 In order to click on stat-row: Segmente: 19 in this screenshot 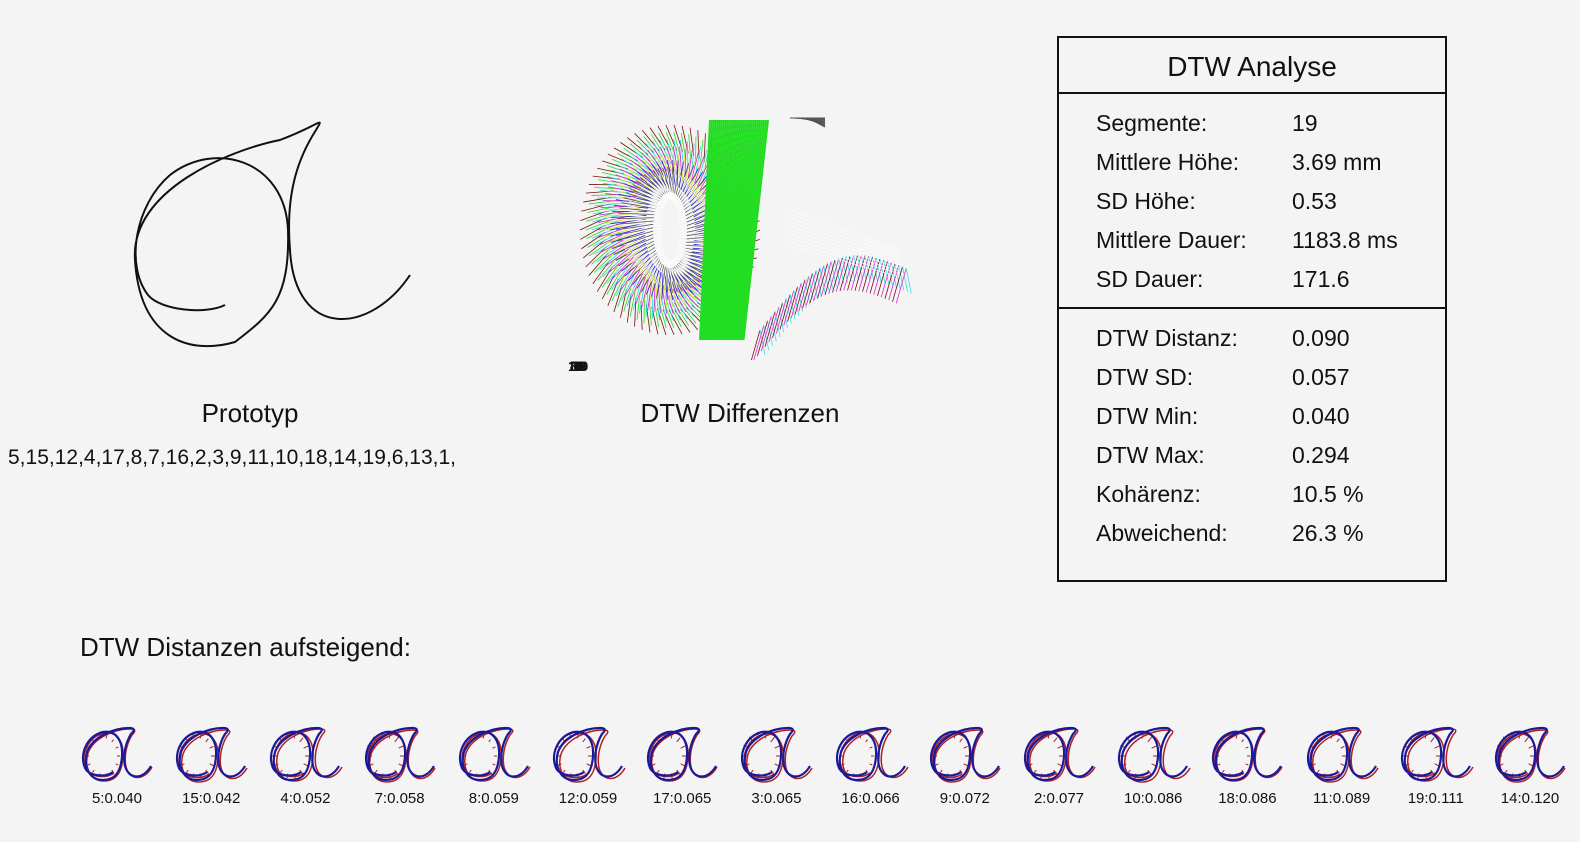, I will do `click(1252, 123)`.